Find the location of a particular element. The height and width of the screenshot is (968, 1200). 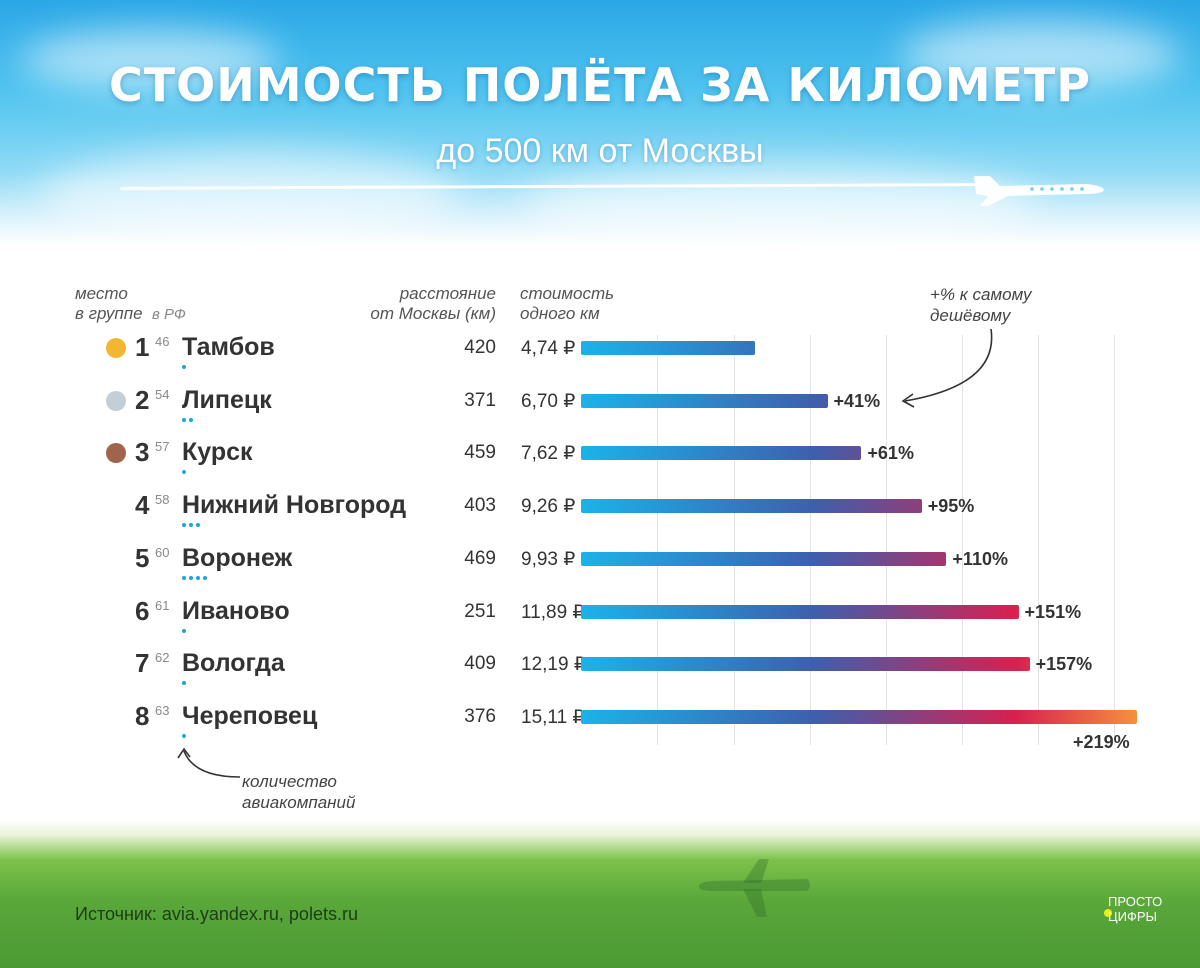

header-place-rf: в РФ is located at coordinates (169, 314).